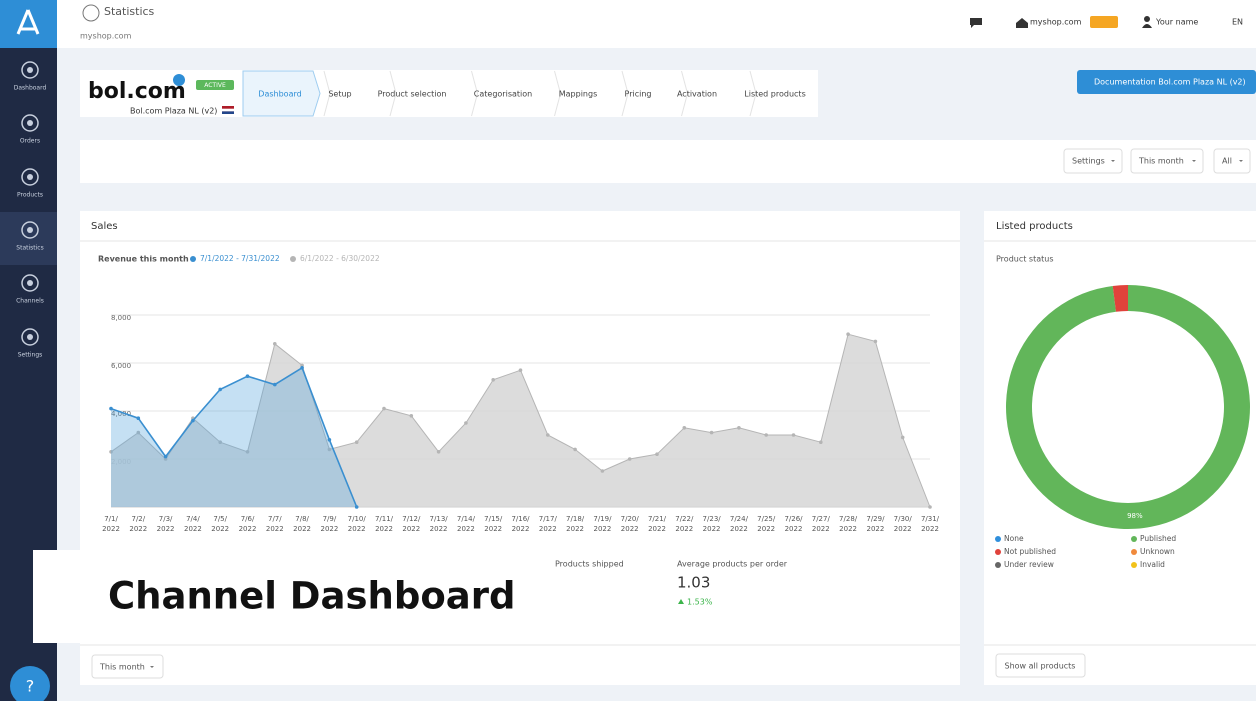 This screenshot has width=1256, height=701. Describe the element at coordinates (29, 248) in the screenshot. I see `nav-label: Statistics` at that location.